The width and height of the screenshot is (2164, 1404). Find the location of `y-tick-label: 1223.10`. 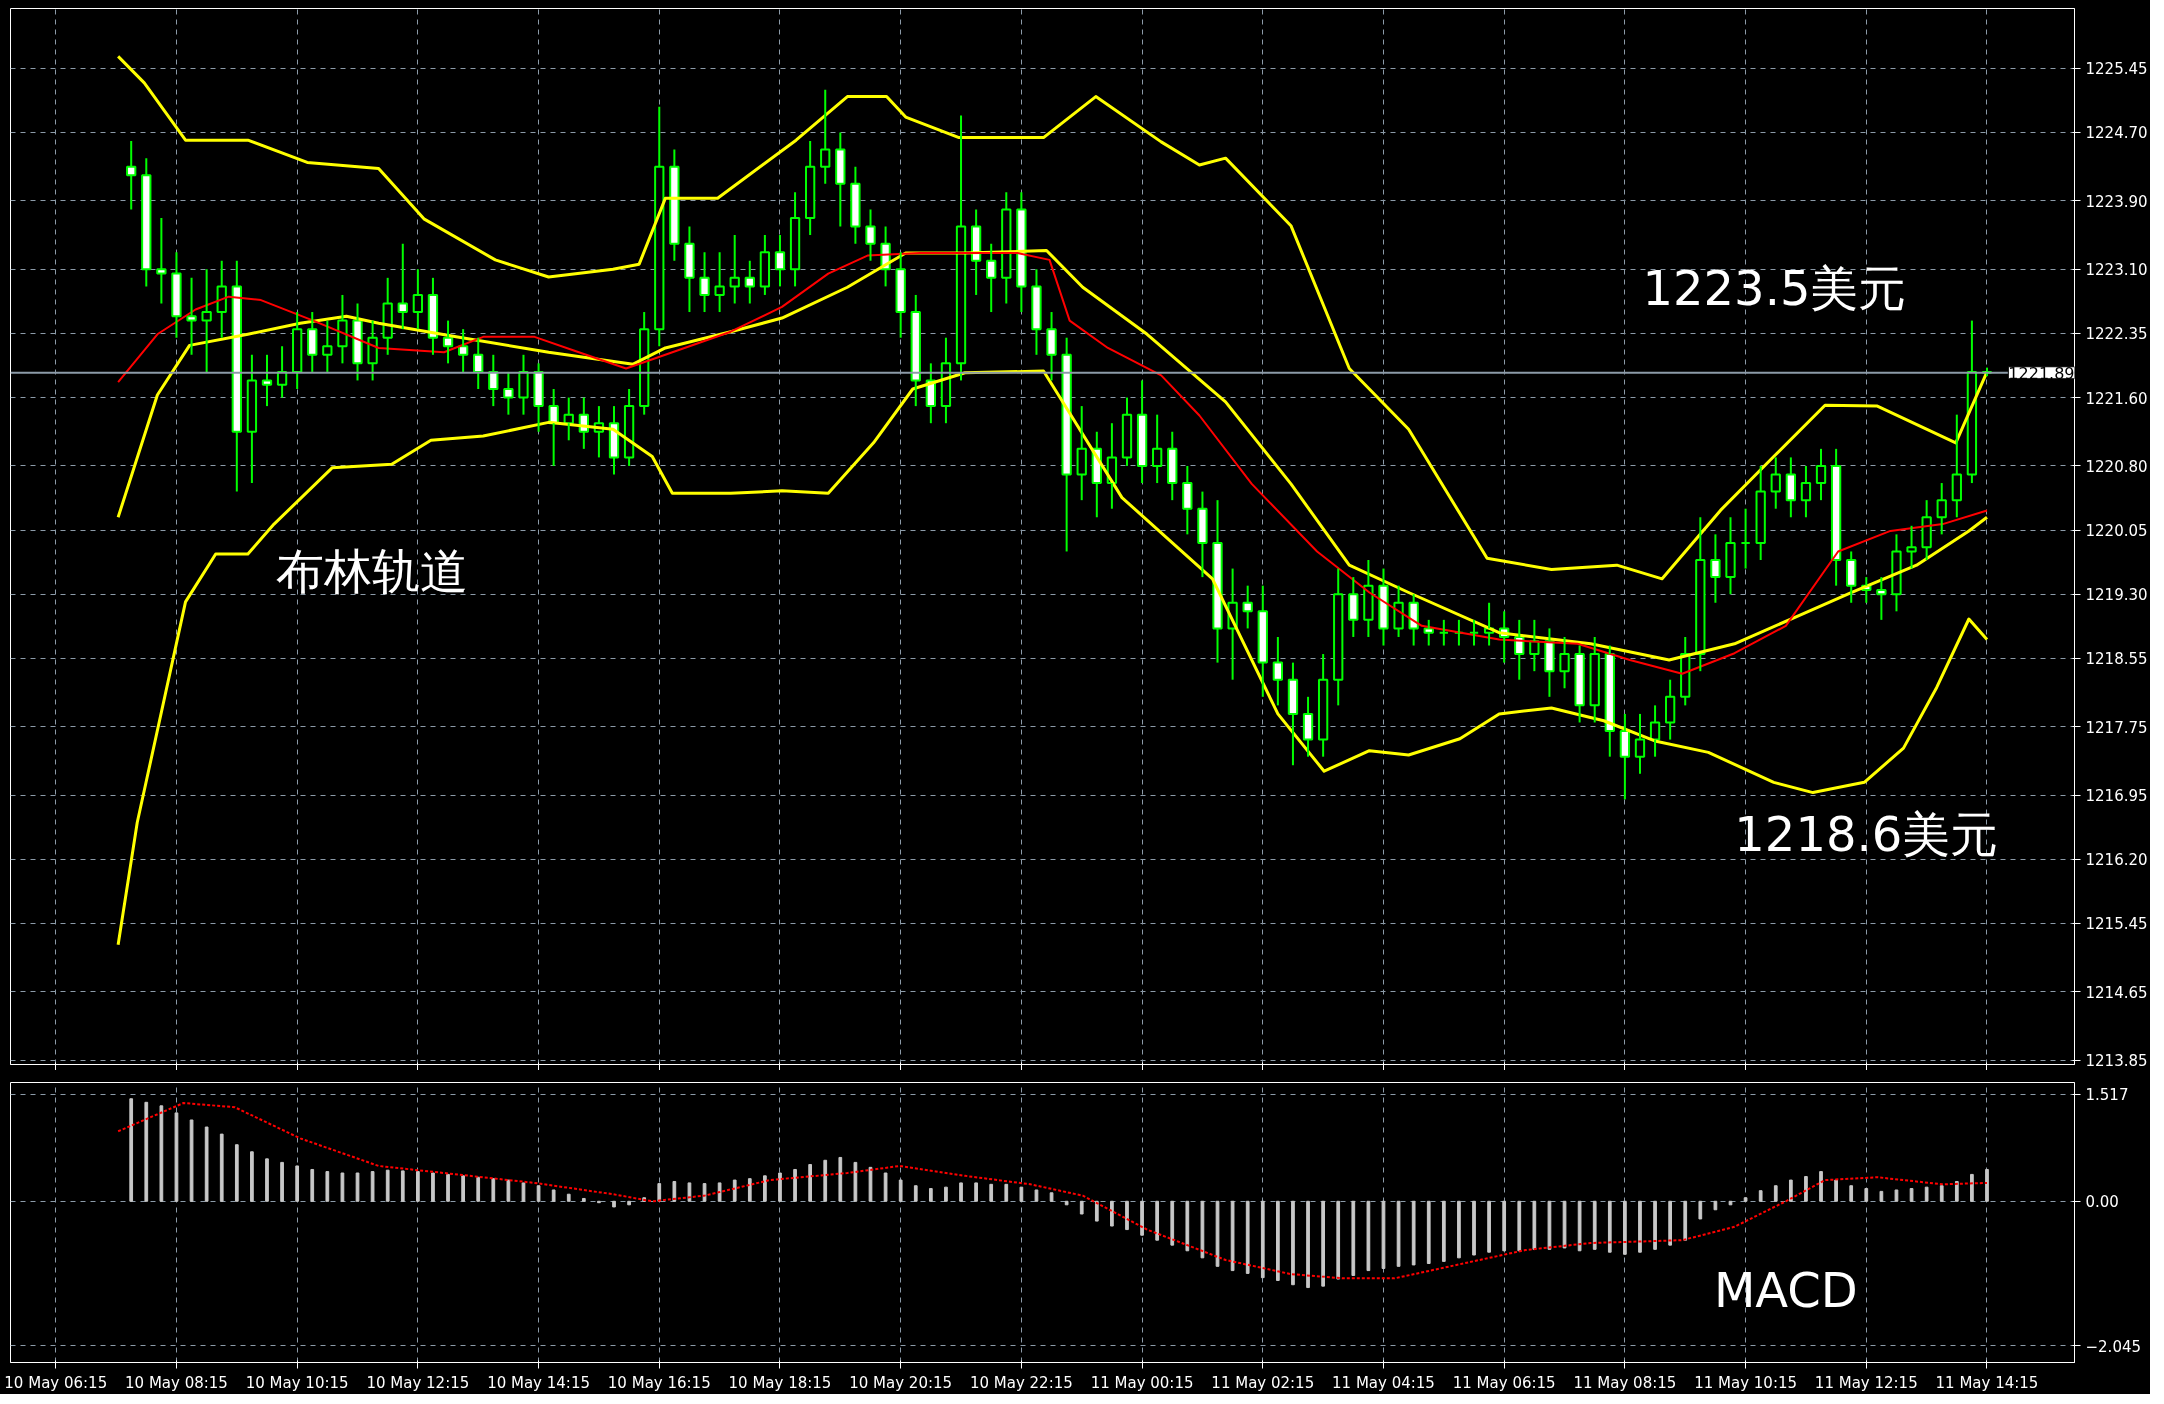

y-tick-label: 1223.10 is located at coordinates (2116, 270).